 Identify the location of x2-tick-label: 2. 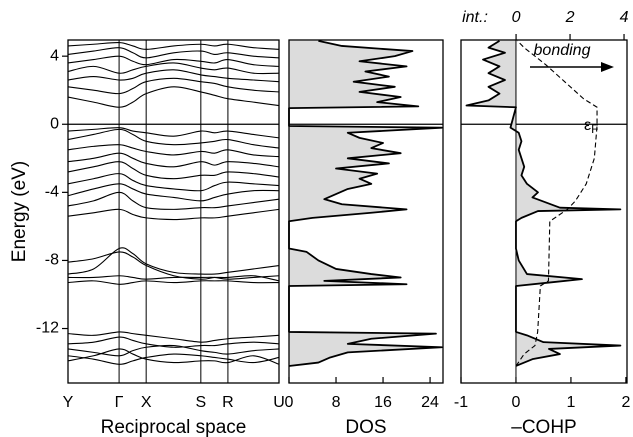
(570, 17).